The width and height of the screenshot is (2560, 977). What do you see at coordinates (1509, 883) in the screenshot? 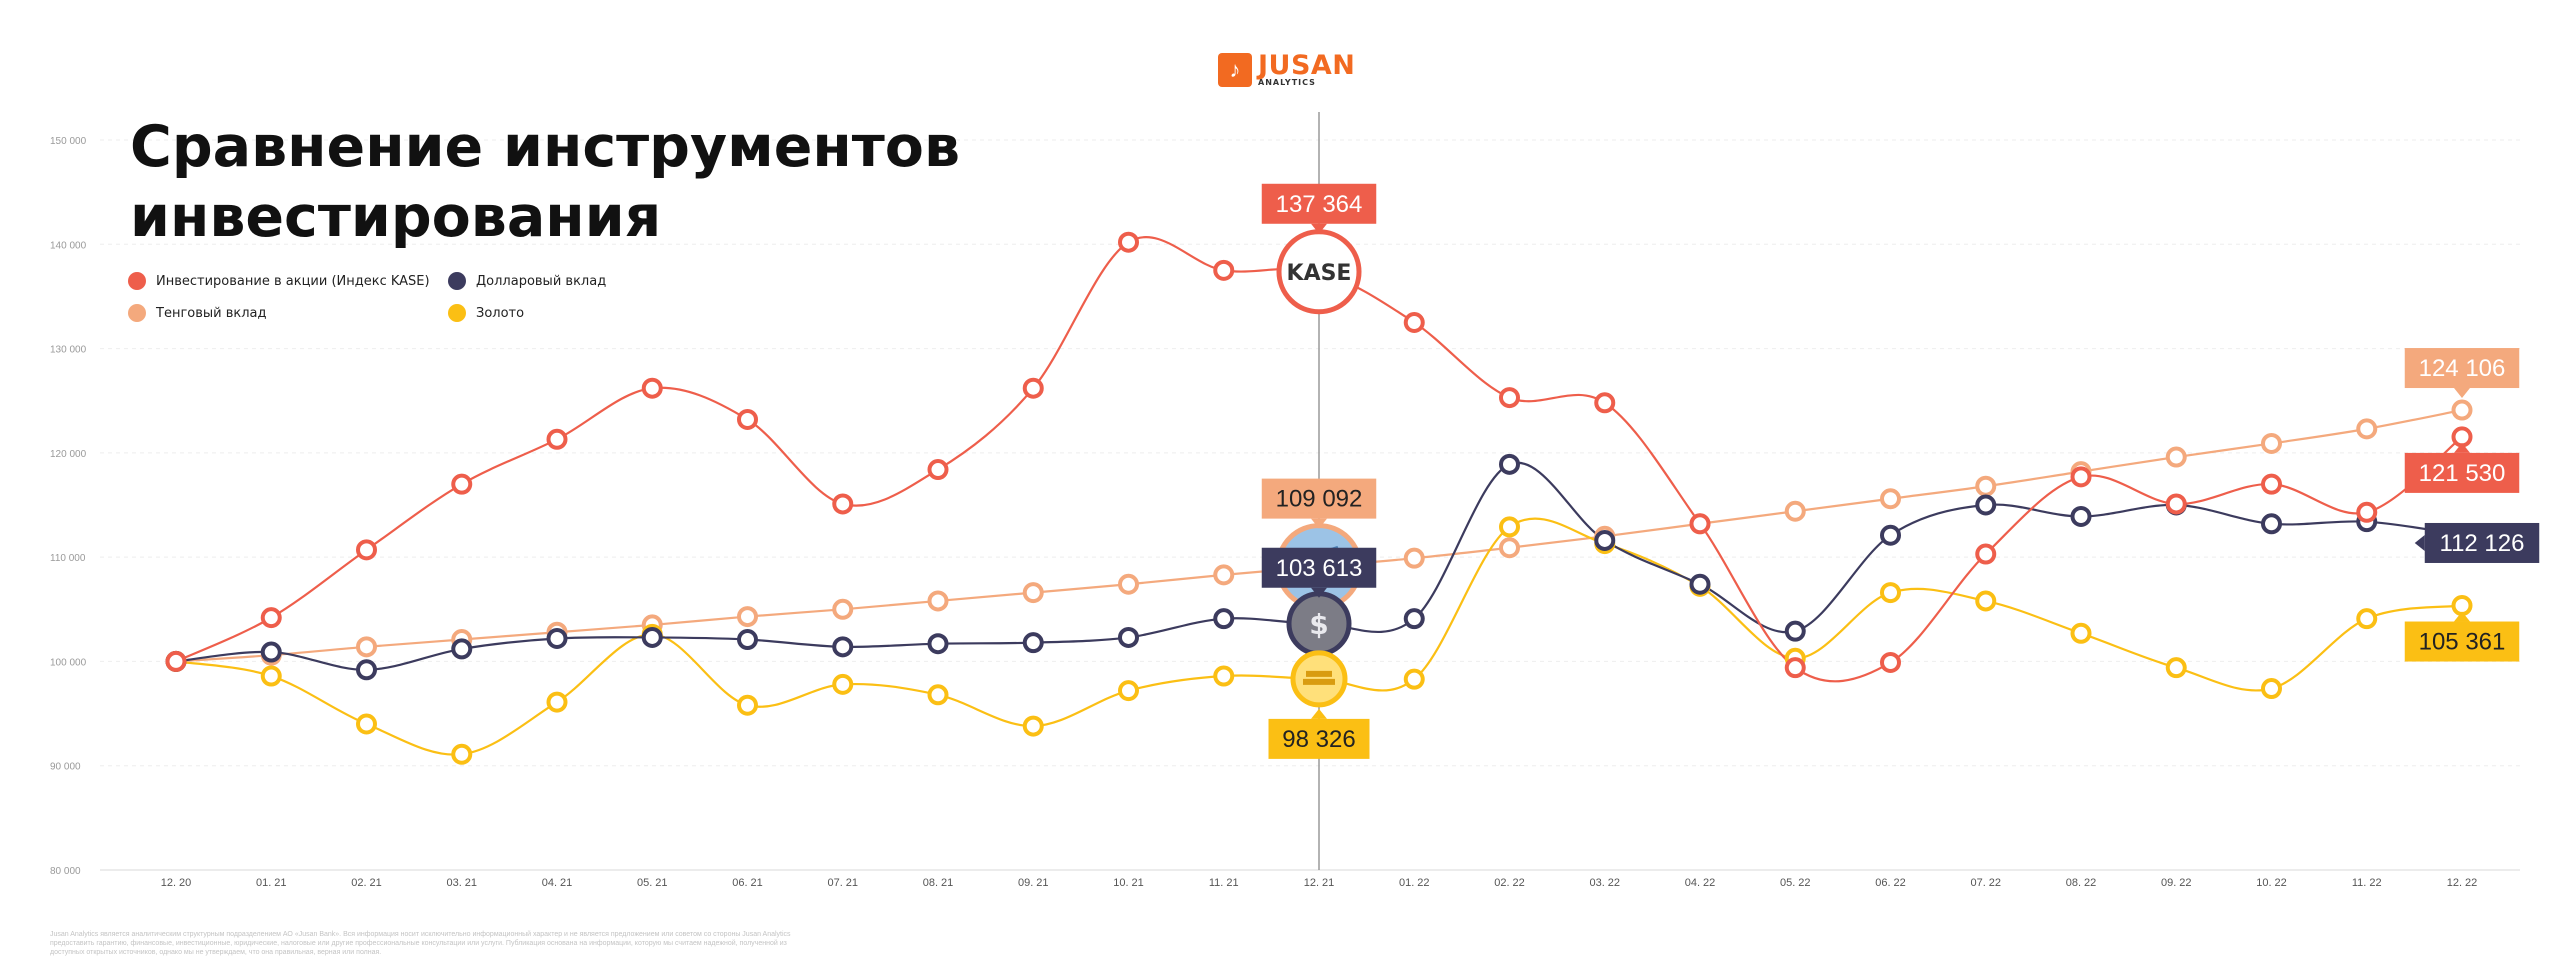
I see `x-tick-label: 02. 22` at bounding box center [1509, 883].